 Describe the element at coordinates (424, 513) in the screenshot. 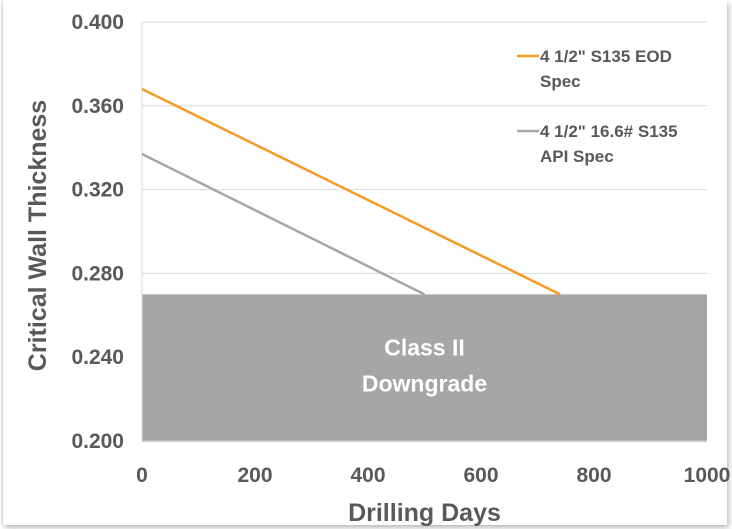

I see `x-axis-title: Drilling Days` at that location.